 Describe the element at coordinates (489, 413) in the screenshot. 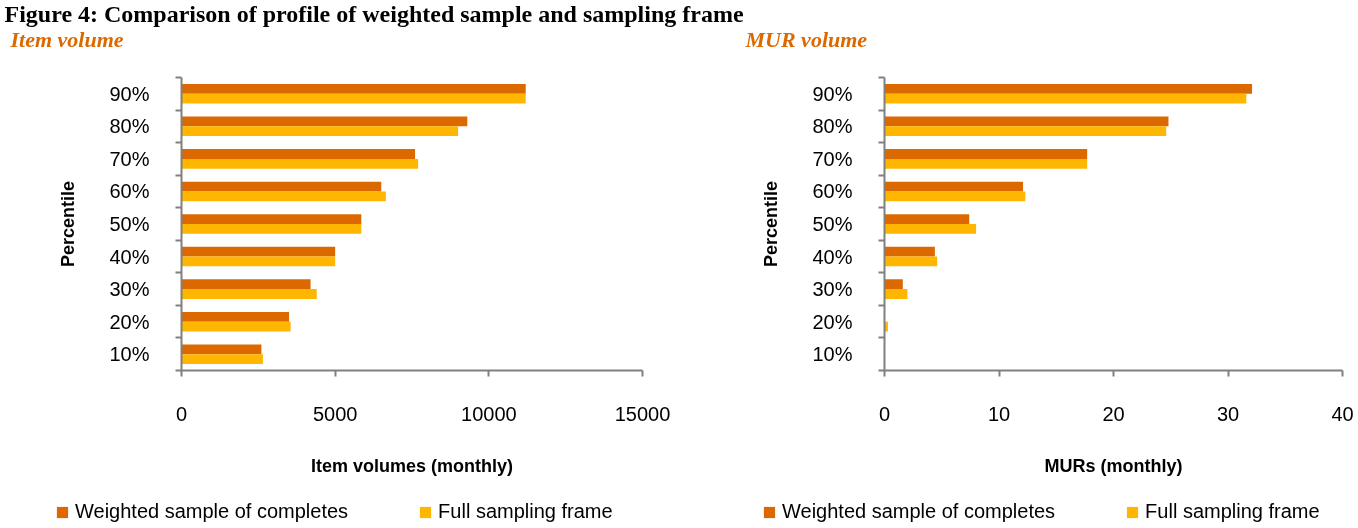

I see `x-tick-label: 10000` at that location.